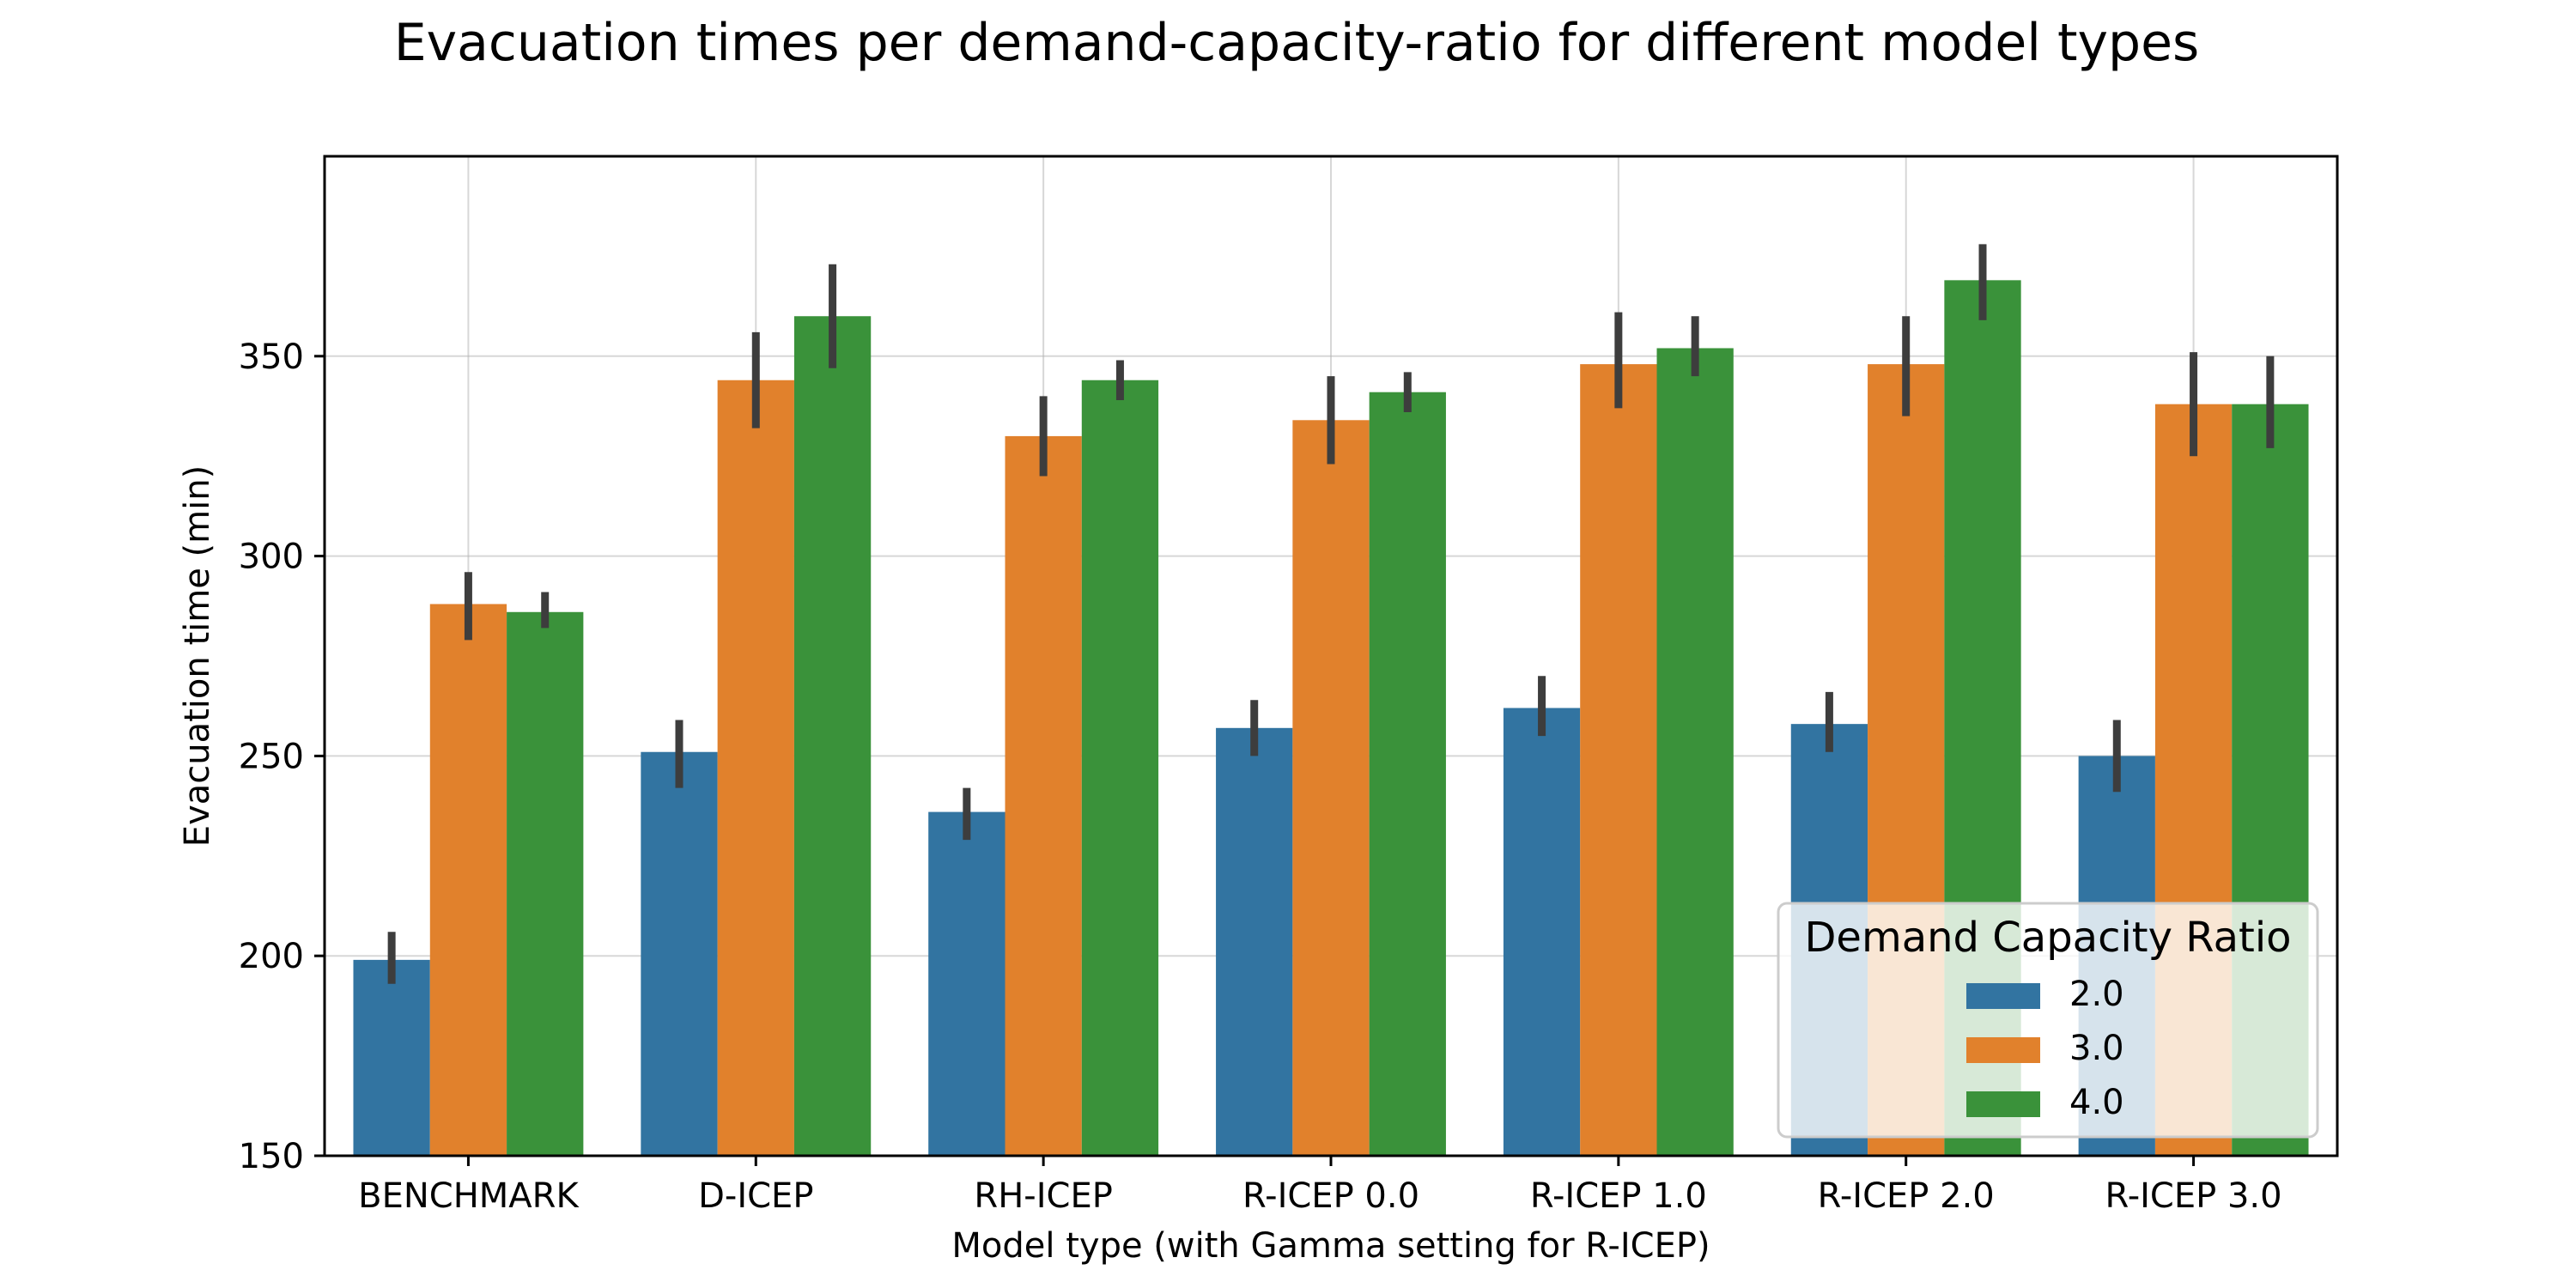 The width and height of the screenshot is (2576, 1288). I want to click on x-tick-label-r-icep-1-0: R-ICEP 1.0, so click(1619, 1196).